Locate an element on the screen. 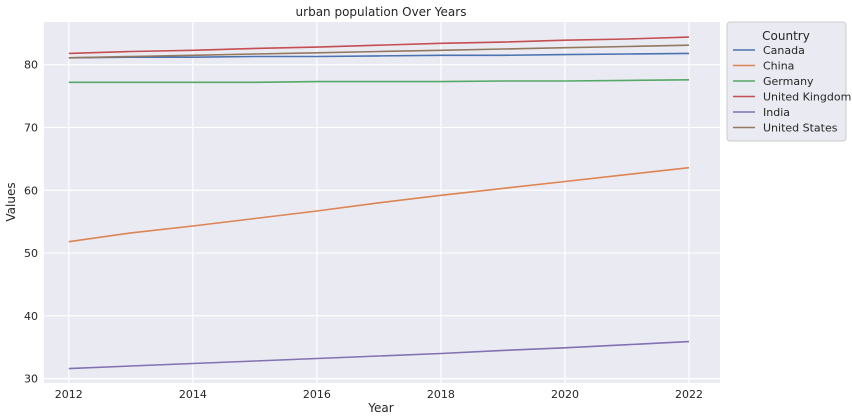 Image resolution: width=852 pixels, height=420 pixels. series-line-united-states is located at coordinates (379, 51).